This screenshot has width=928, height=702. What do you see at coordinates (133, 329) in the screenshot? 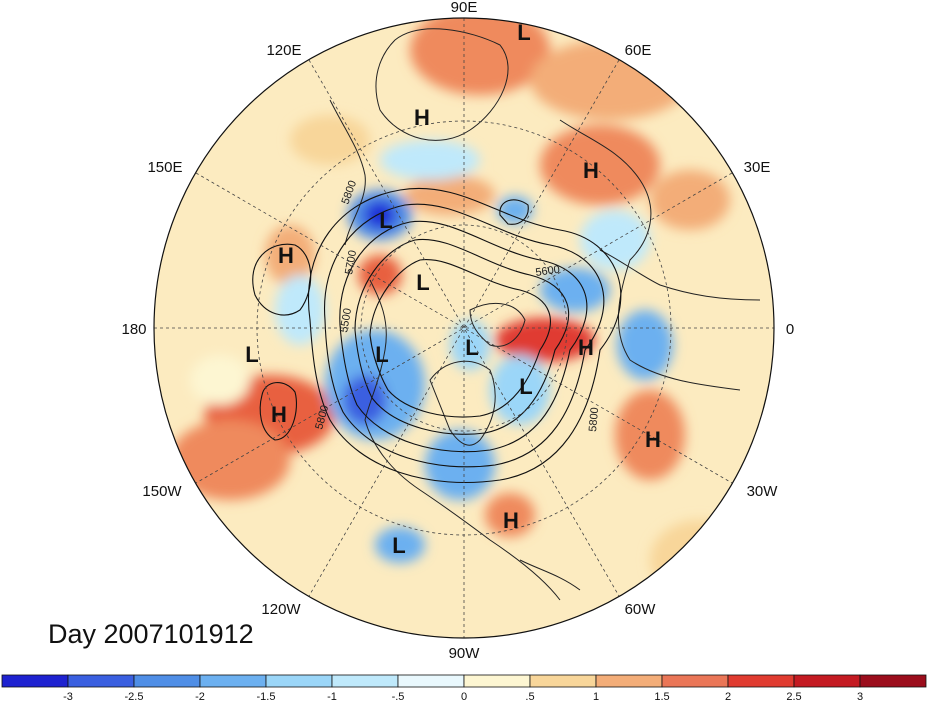
I see `lon-label-180: 180` at bounding box center [133, 329].